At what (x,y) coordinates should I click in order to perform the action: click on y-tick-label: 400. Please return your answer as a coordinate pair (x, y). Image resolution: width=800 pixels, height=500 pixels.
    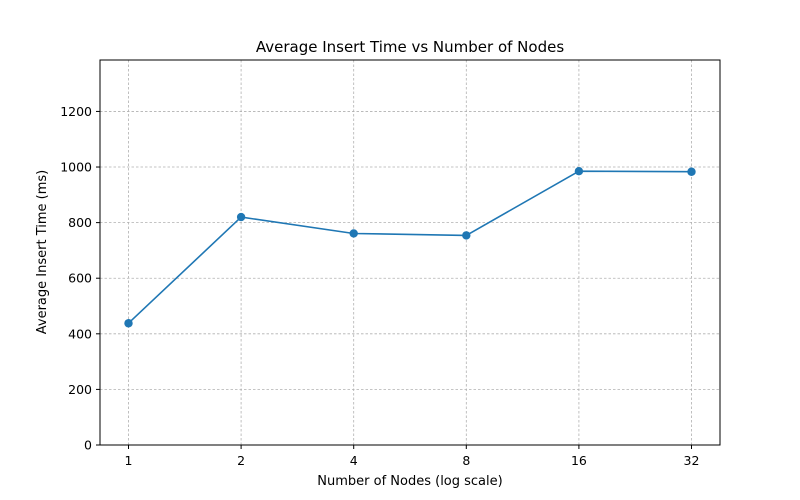
    Looking at the image, I should click on (80, 333).